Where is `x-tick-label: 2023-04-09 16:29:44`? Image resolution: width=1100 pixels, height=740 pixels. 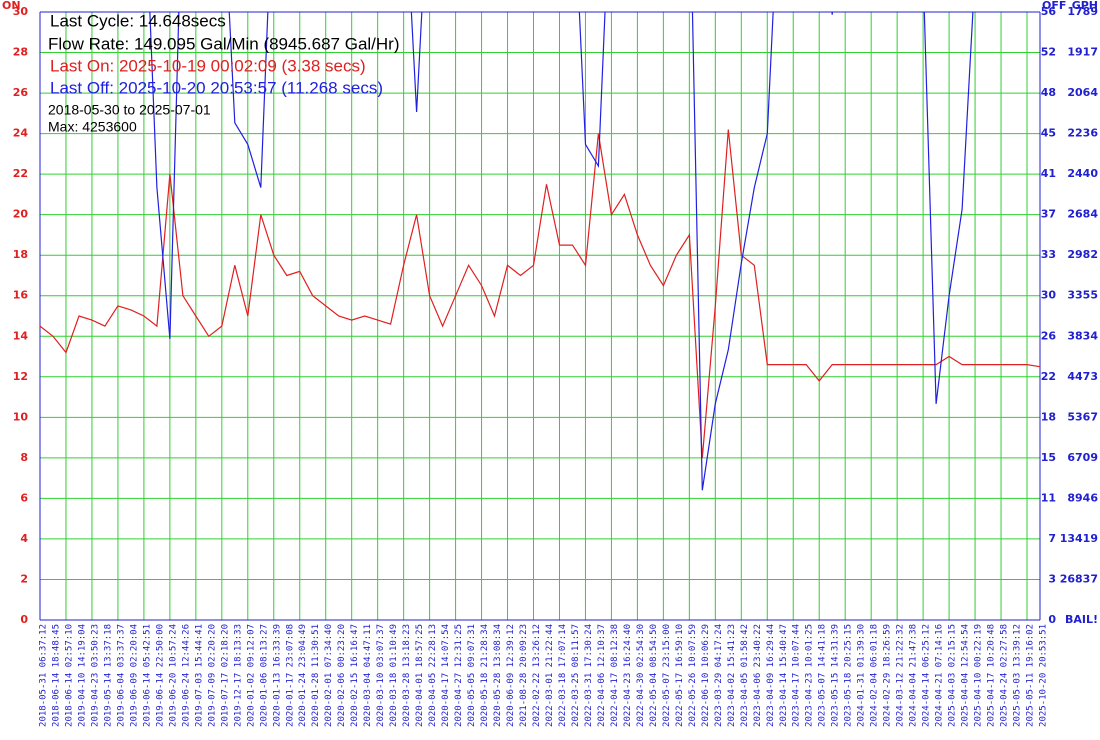
x-tick-label: 2023-04-09 16:29:44 is located at coordinates (771, 675).